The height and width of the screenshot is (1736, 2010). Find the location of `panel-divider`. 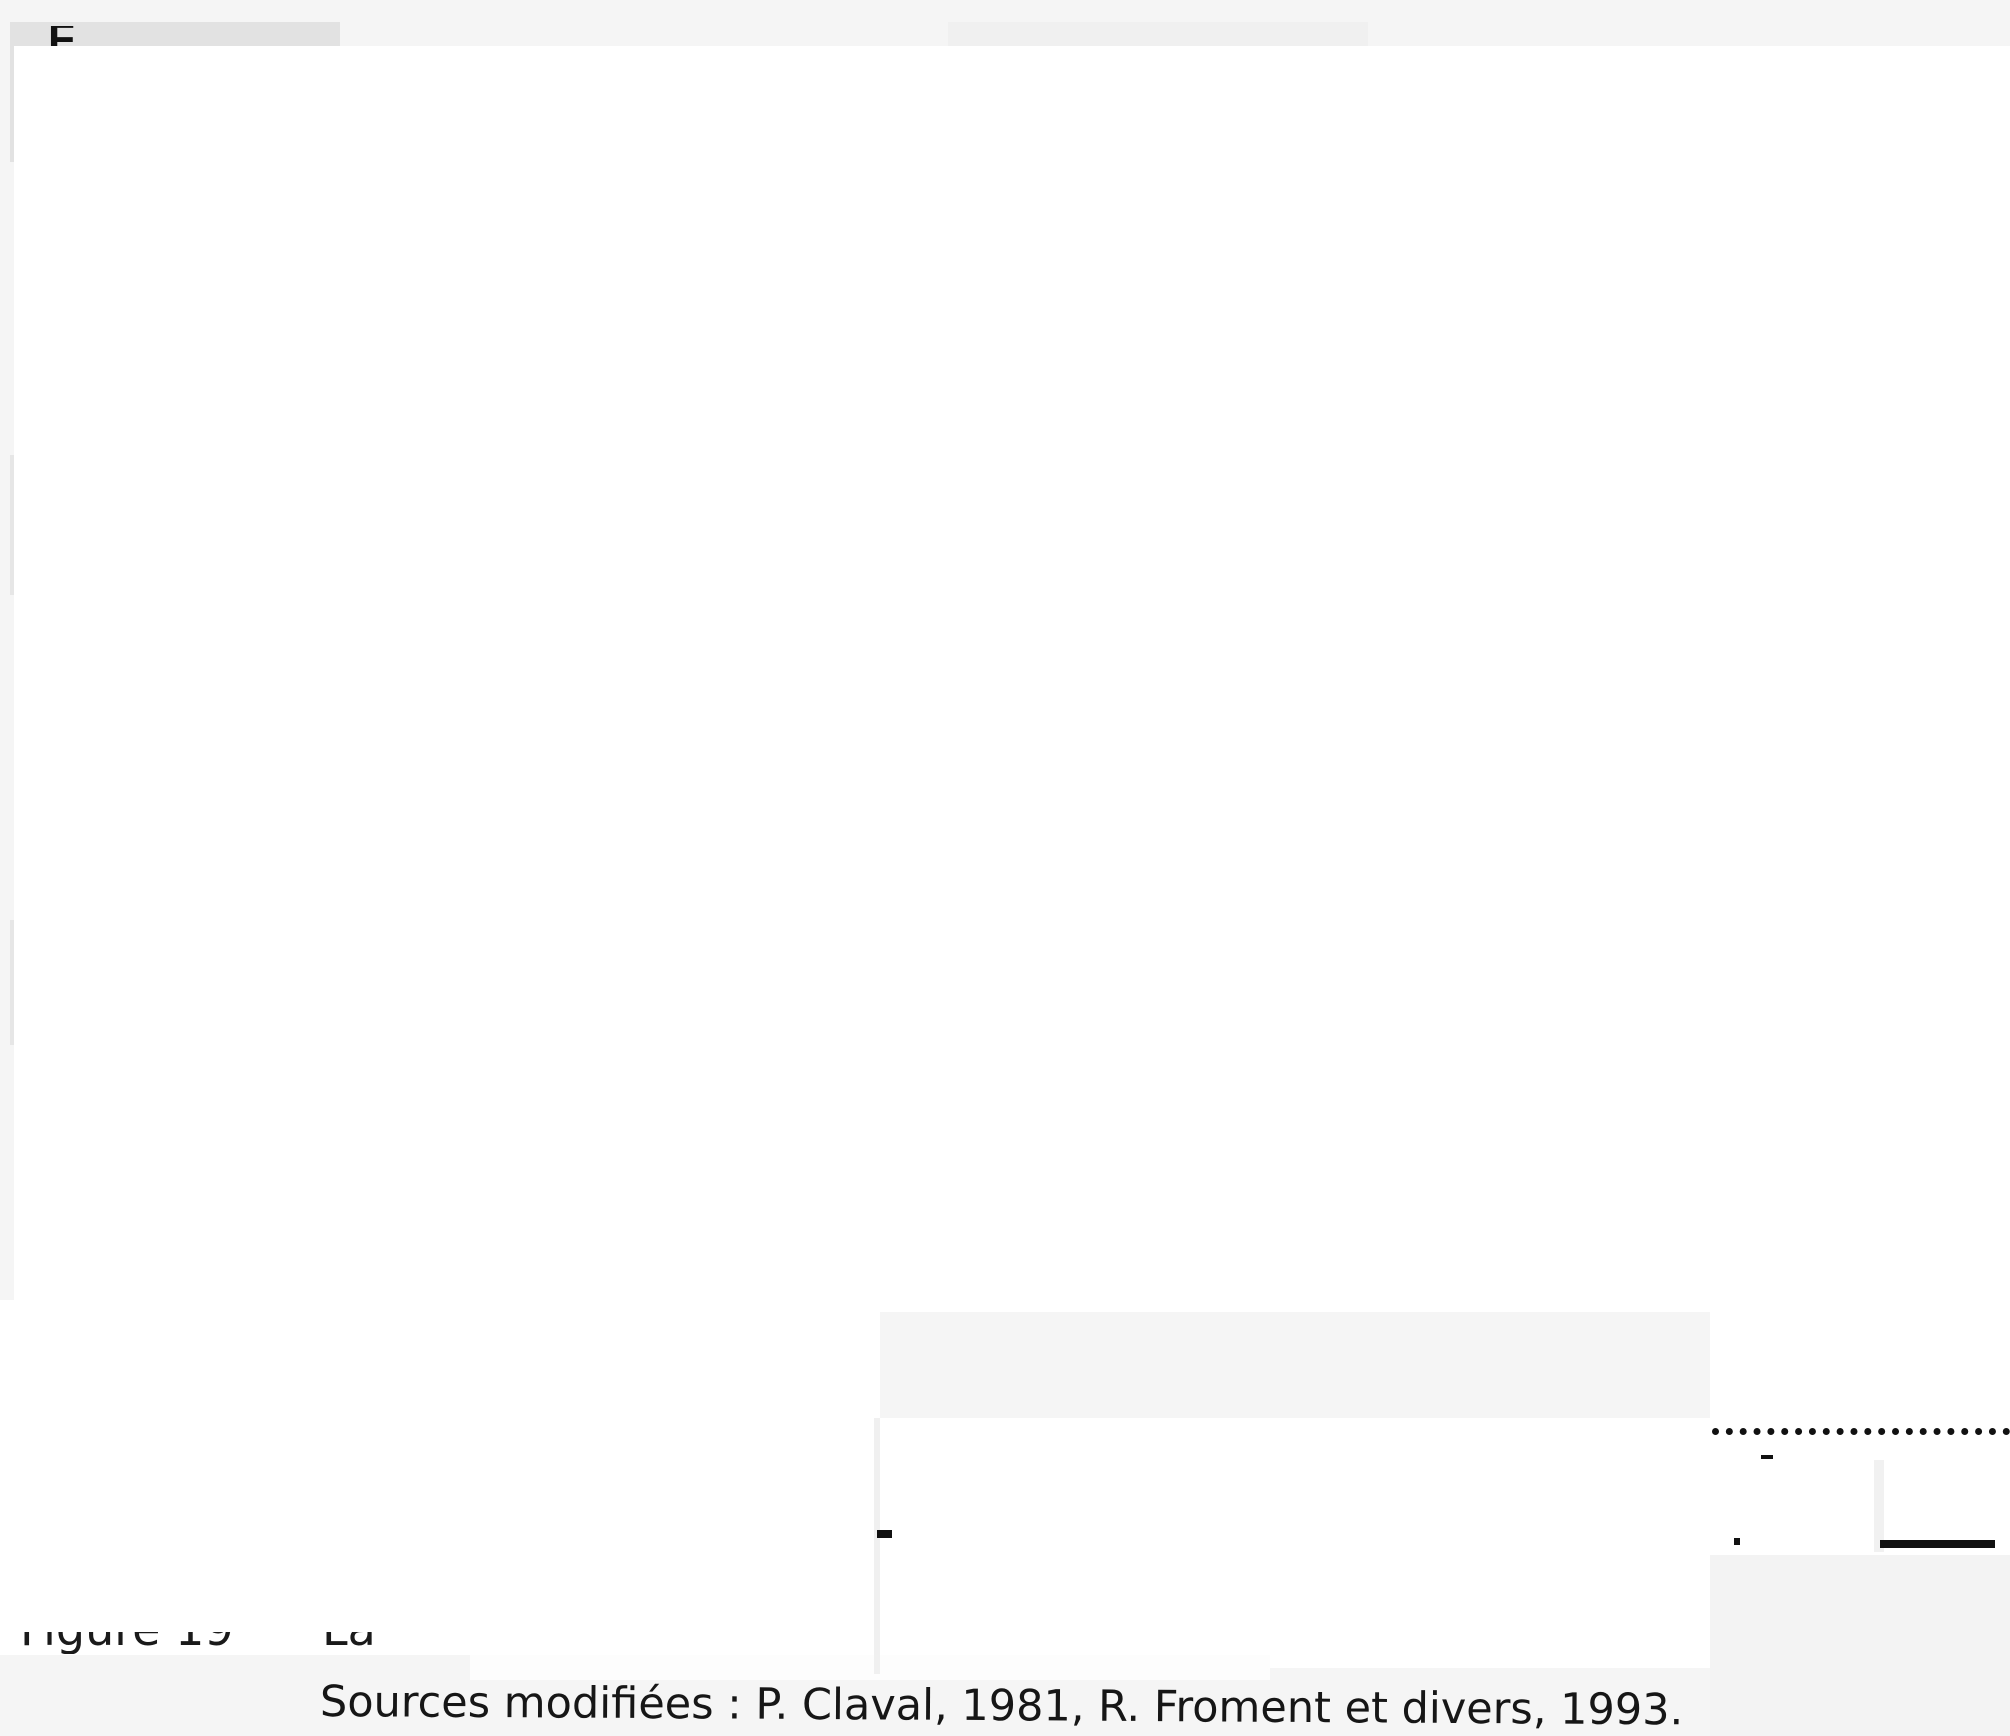

panel-divider is located at coordinates (877, 1546).